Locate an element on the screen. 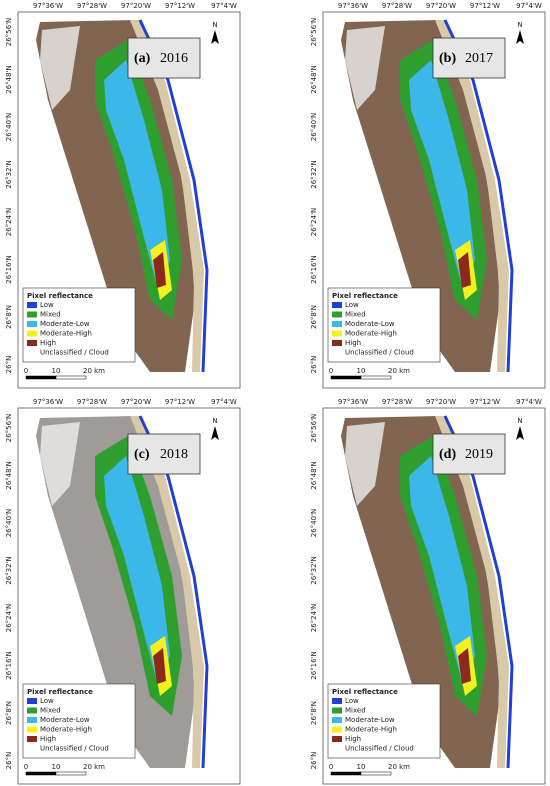 This screenshot has width=550, height=786. panel-year: 2018 is located at coordinates (174, 454).